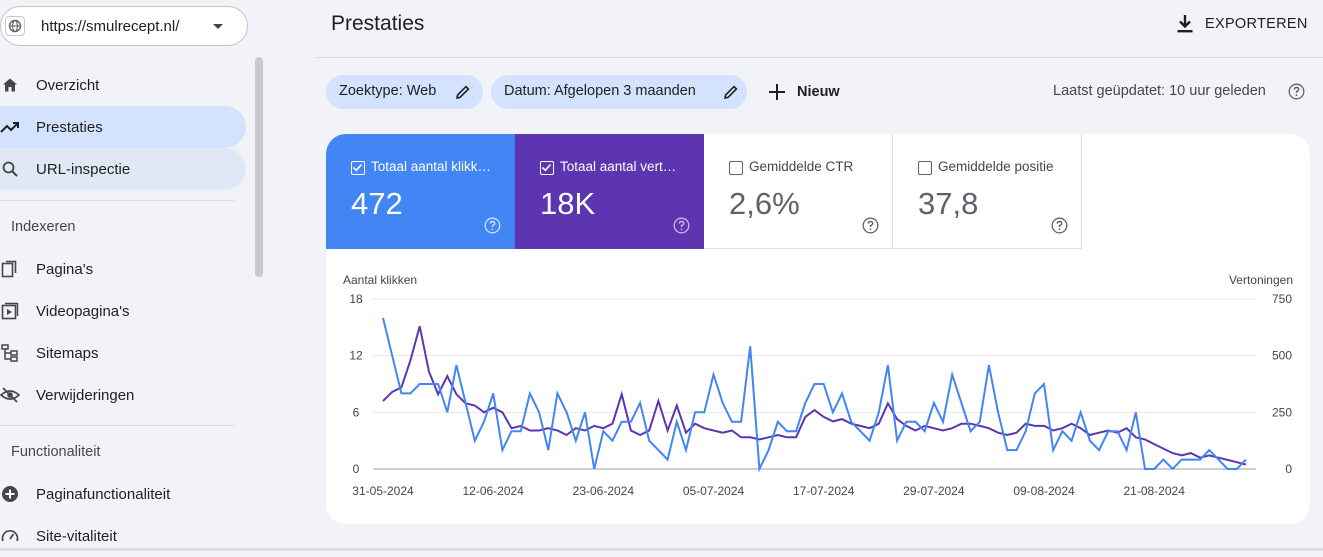 This screenshot has height=557, width=1323. I want to click on sitemap-icon, so click(10, 353).